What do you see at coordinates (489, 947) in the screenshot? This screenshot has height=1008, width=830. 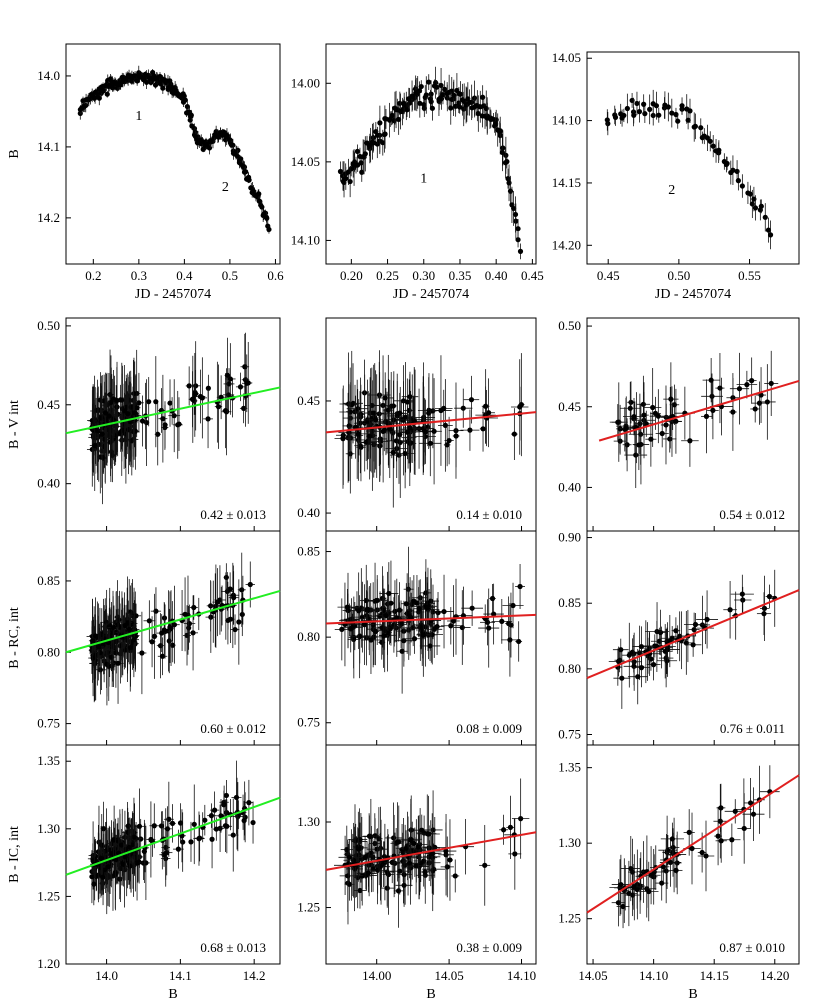 I see `slope-annotation: 0.38 ± 0.009` at bounding box center [489, 947].